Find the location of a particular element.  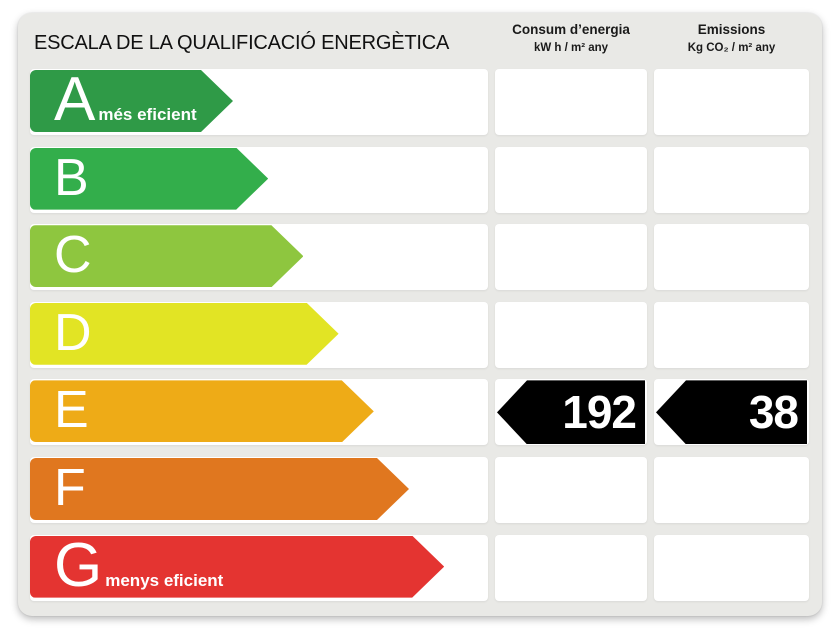

emissions-cell-f is located at coordinates (731, 489).